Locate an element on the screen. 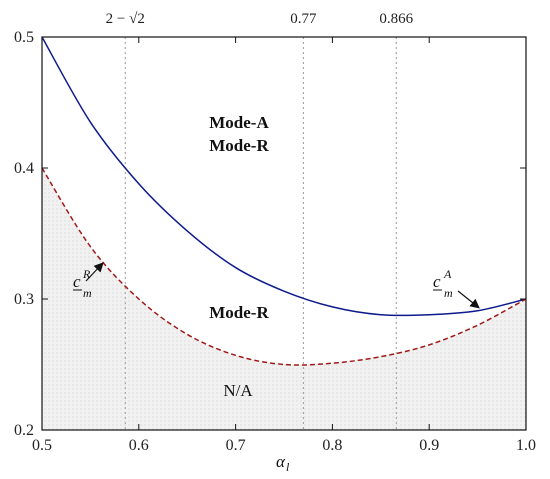 The height and width of the screenshot is (479, 550). reference-line-labels: 2 − √2 0.77 0.866 is located at coordinates (260, 19).